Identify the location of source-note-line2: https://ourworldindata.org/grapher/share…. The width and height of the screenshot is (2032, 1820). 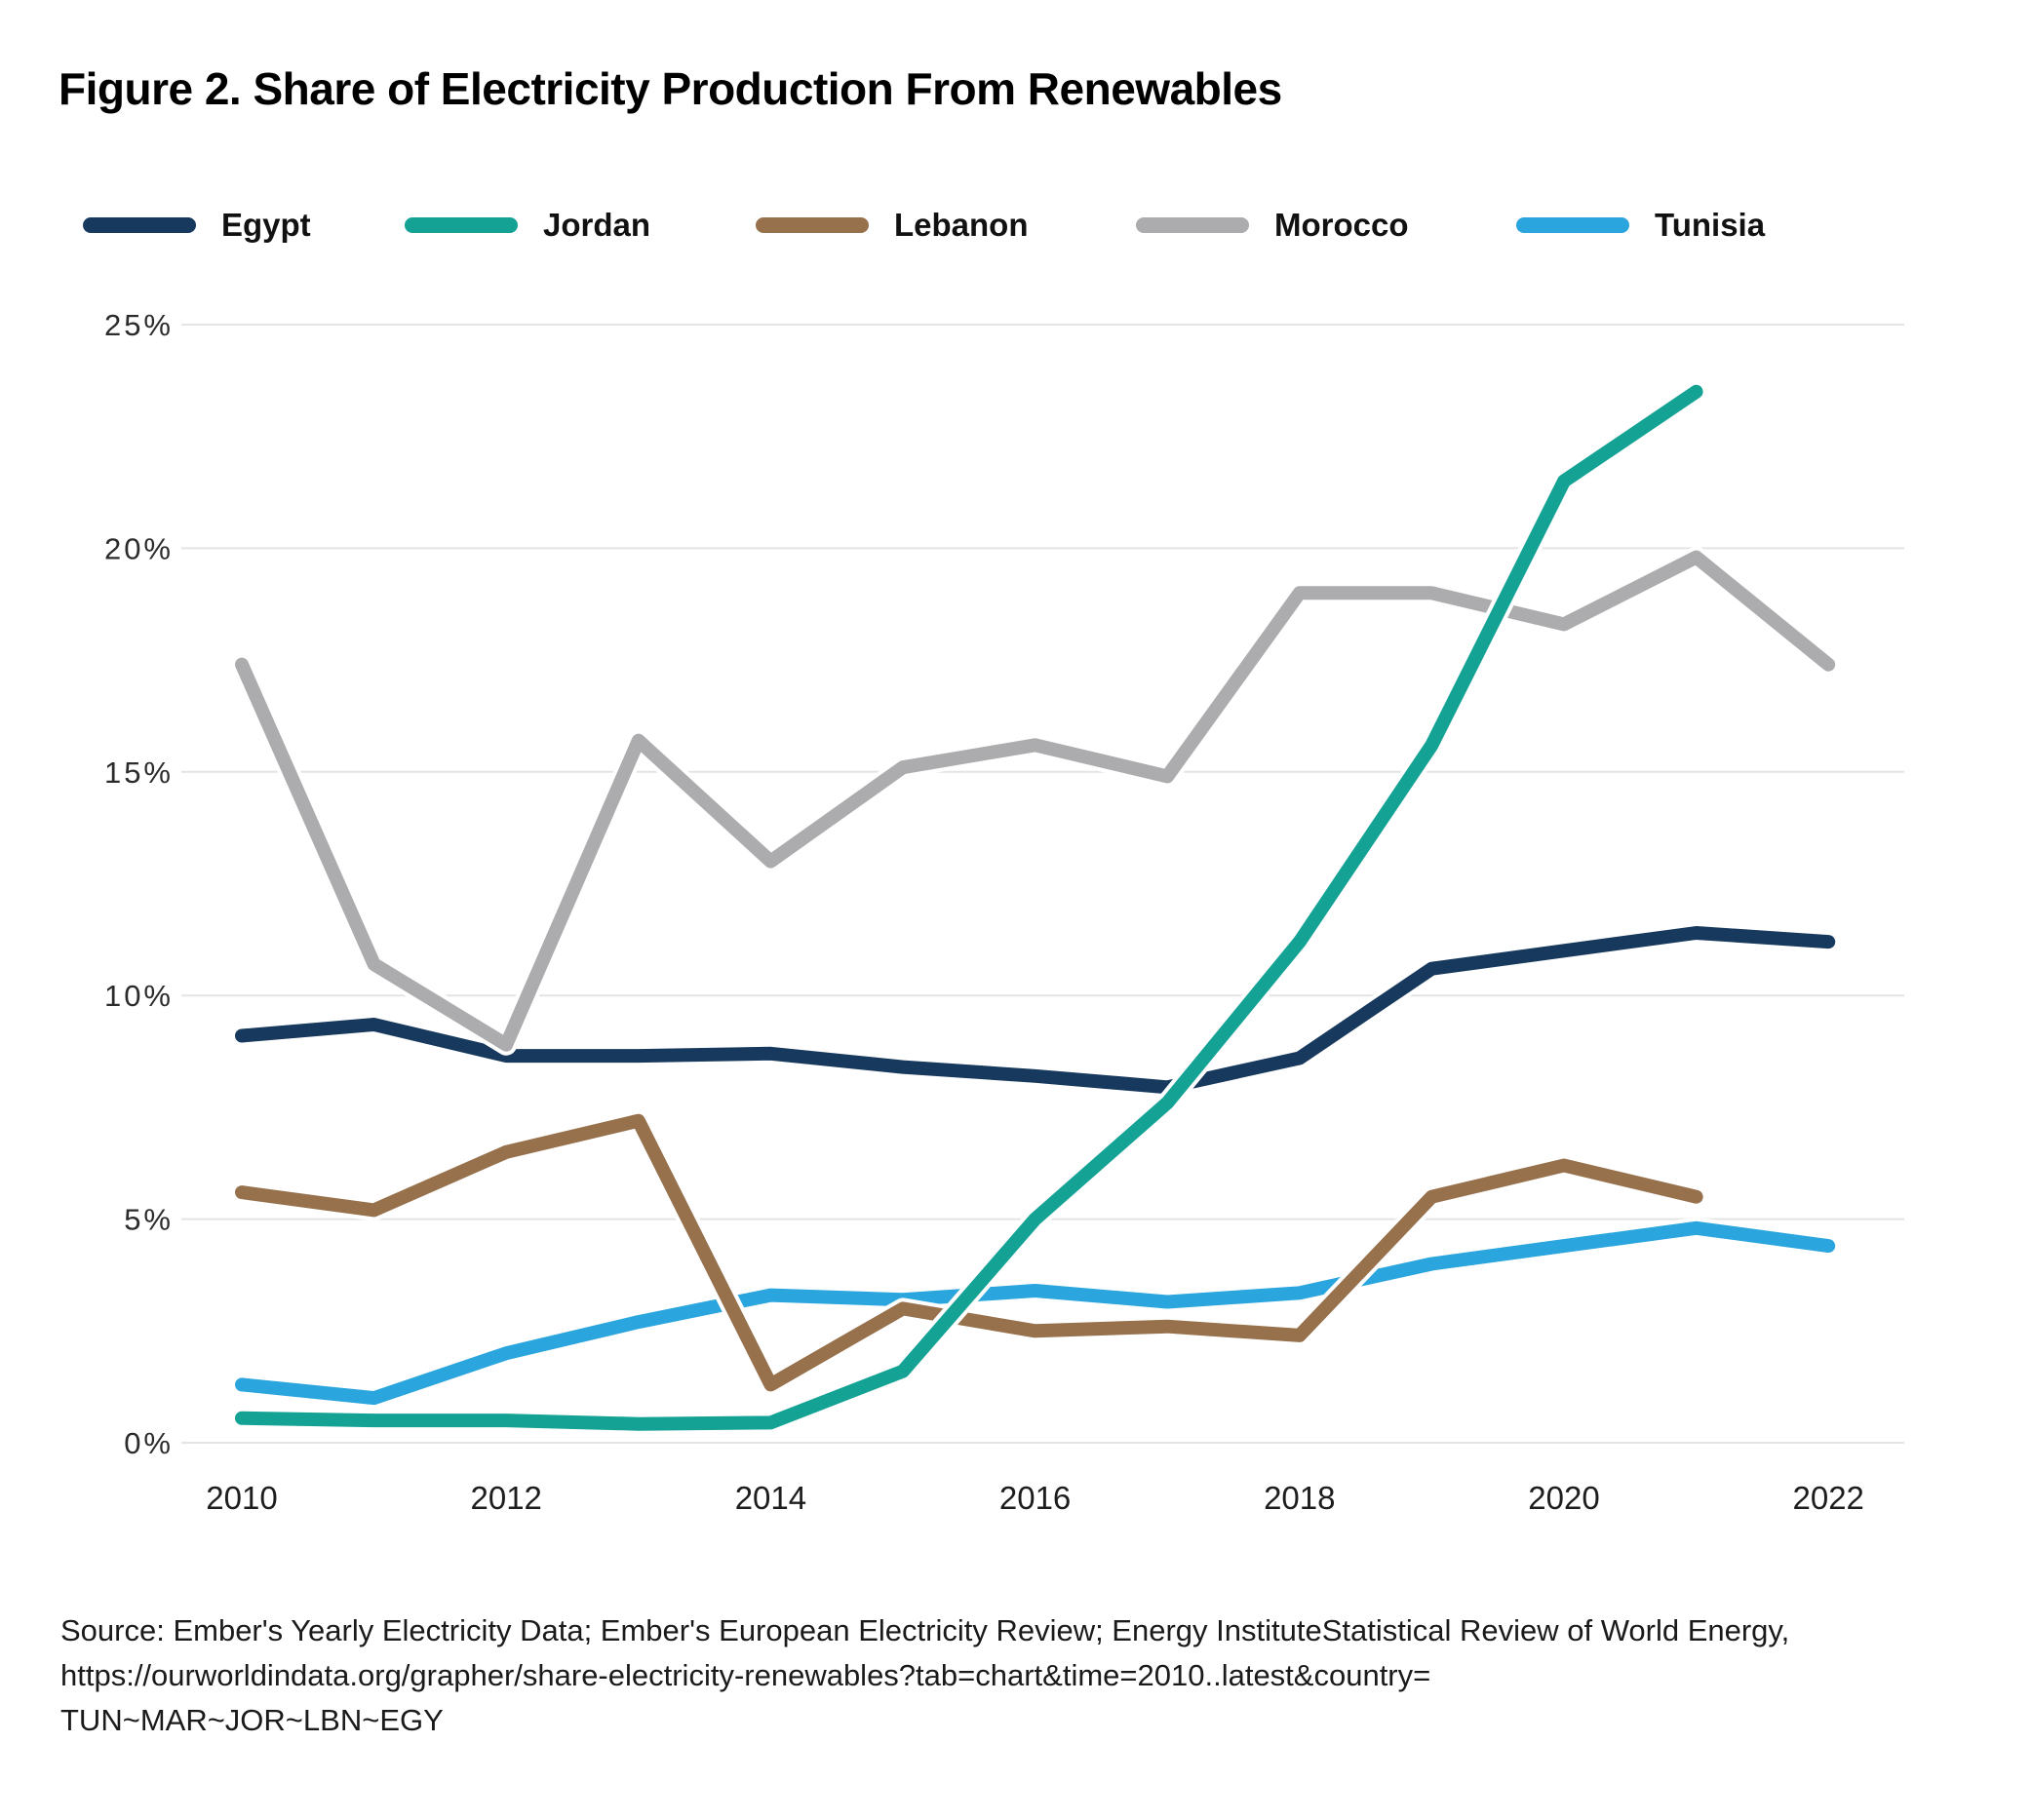
(745, 1675).